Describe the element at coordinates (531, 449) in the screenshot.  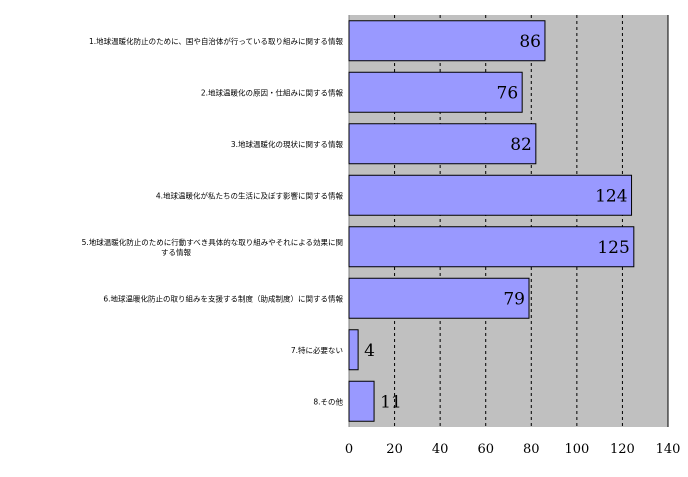
I see `x-tick-label: 80` at that location.